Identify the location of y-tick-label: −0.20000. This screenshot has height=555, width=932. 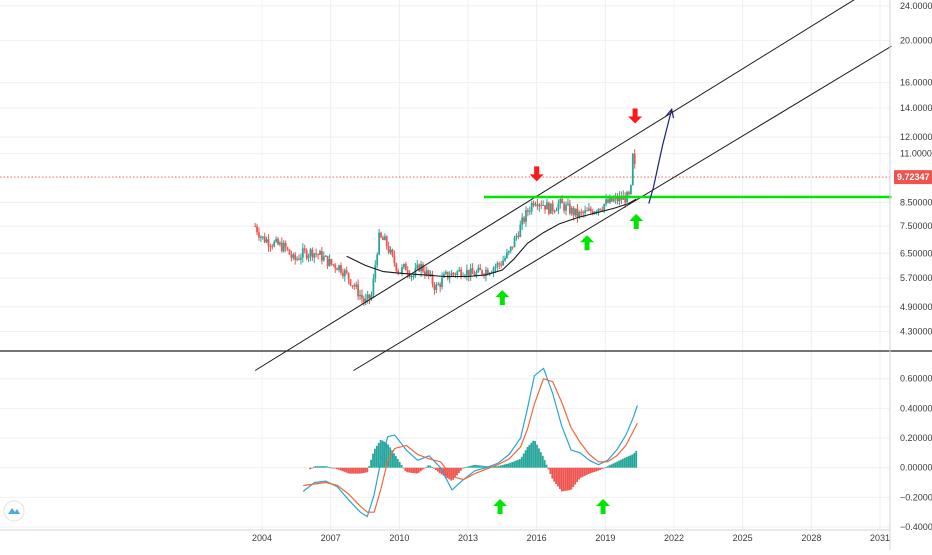
(916, 497).